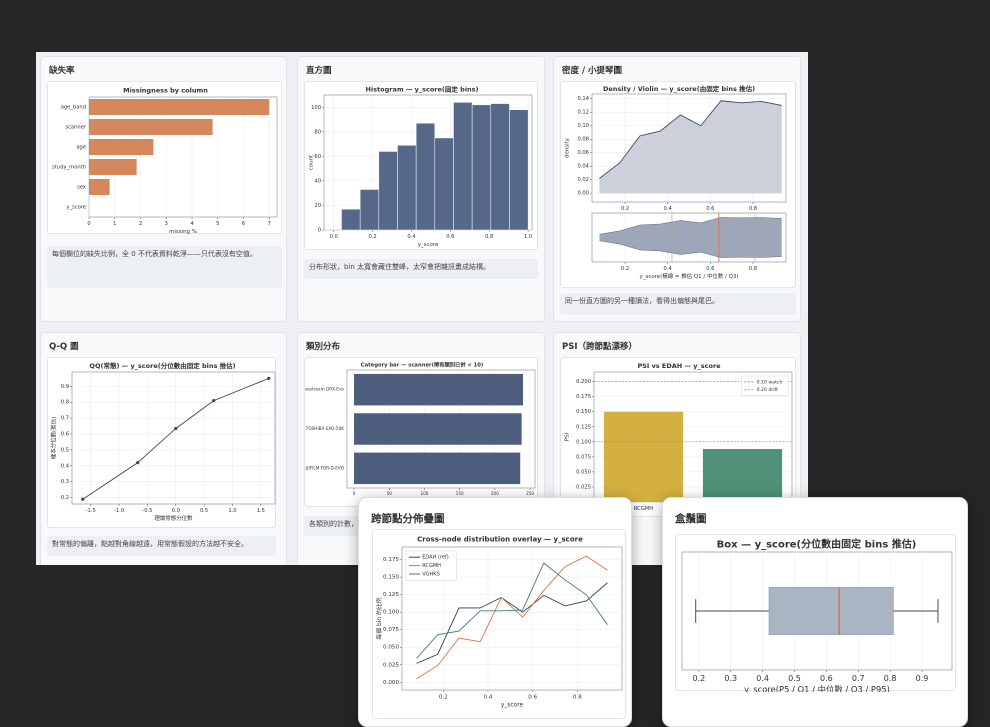  I want to click on y-tick-label: 60, so click(317, 157).